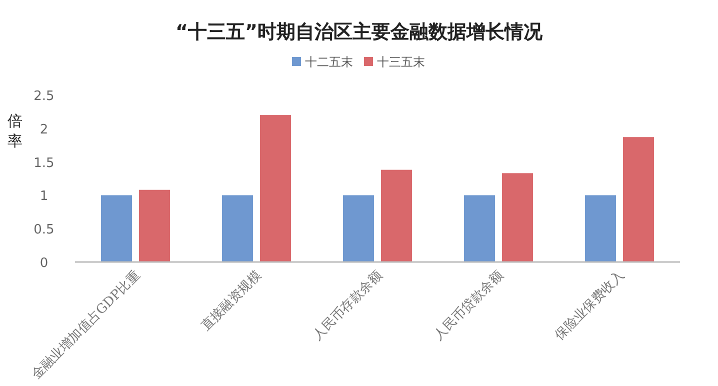 The width and height of the screenshot is (718, 386). I want to click on legend-label: 十三五末, so click(401, 62).